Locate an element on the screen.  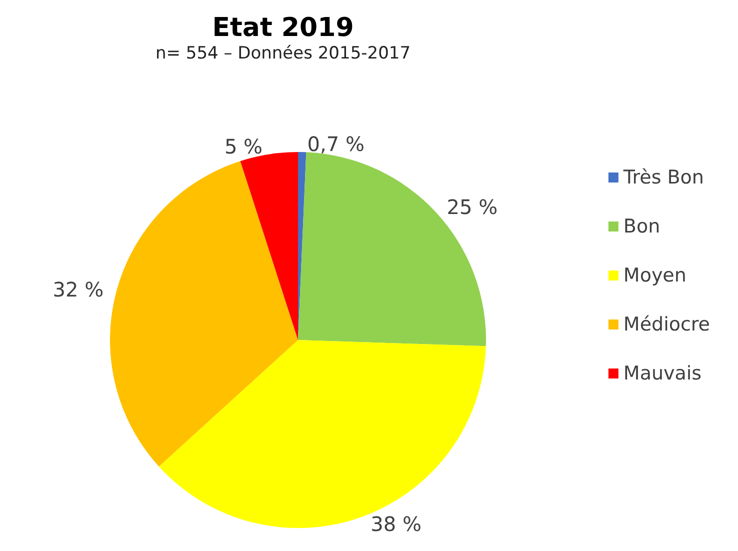
legend-label: Médiocre is located at coordinates (666, 325).